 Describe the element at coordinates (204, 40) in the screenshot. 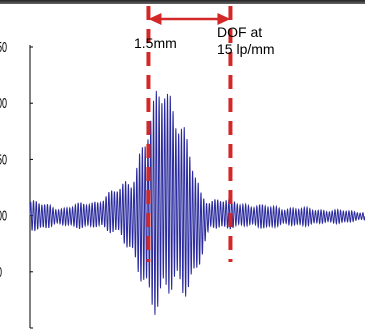

I see `dof-annotation: DOF at 15 lp/mm 1.5mm` at that location.